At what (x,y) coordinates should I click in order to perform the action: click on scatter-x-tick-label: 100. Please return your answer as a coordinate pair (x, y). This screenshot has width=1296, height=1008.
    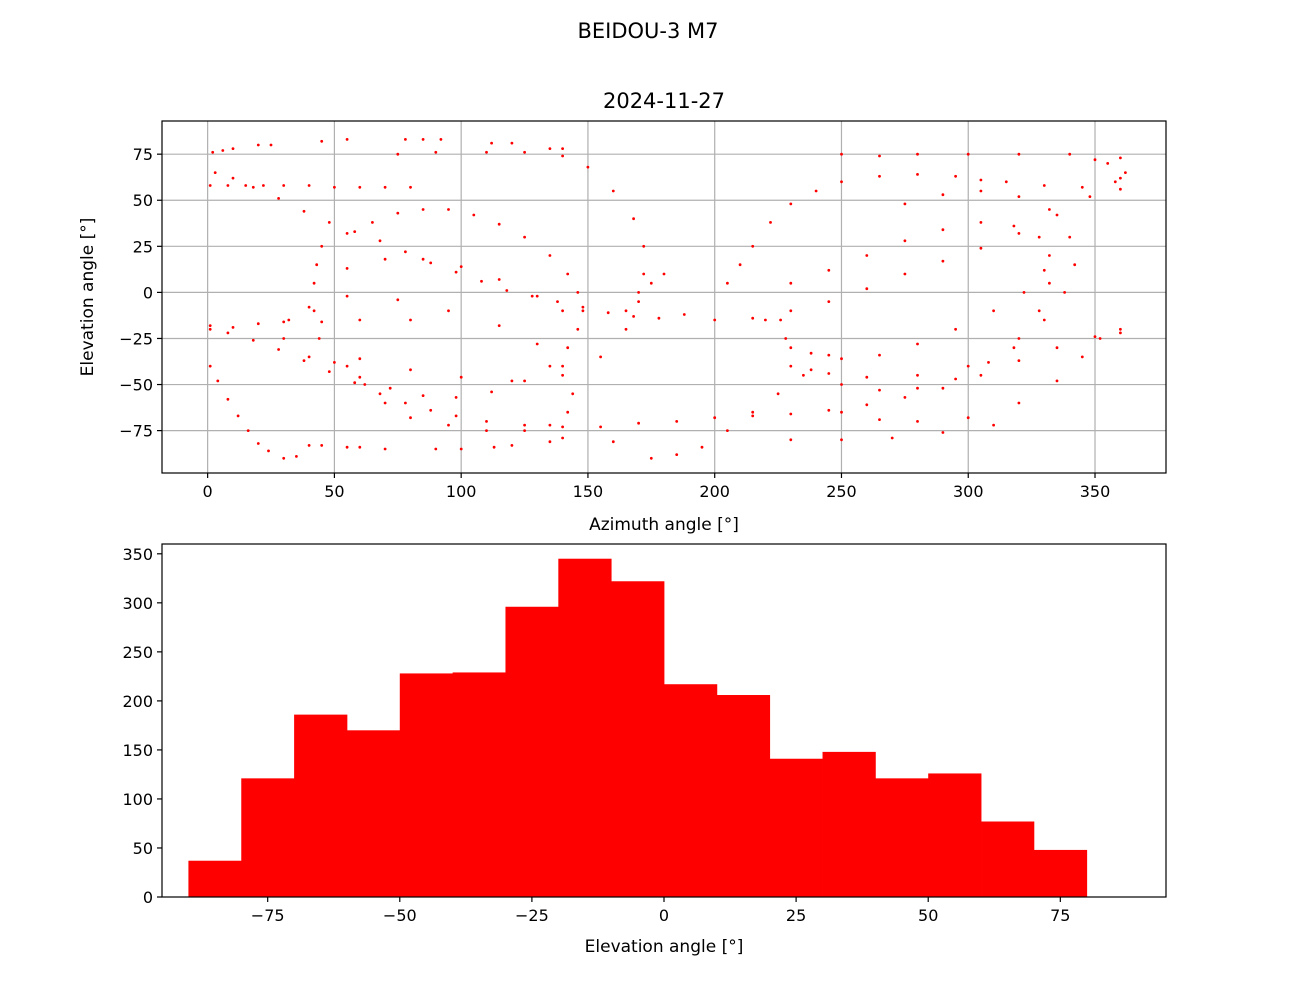
    Looking at the image, I should click on (461, 491).